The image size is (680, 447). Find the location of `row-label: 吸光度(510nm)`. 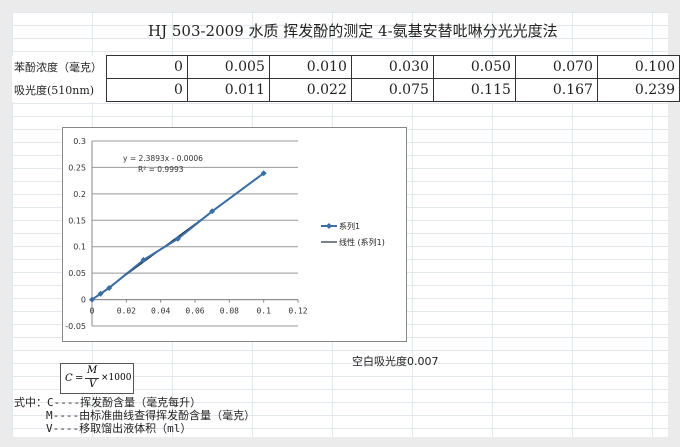

row-label: 吸光度(510nm) is located at coordinates (59, 90).